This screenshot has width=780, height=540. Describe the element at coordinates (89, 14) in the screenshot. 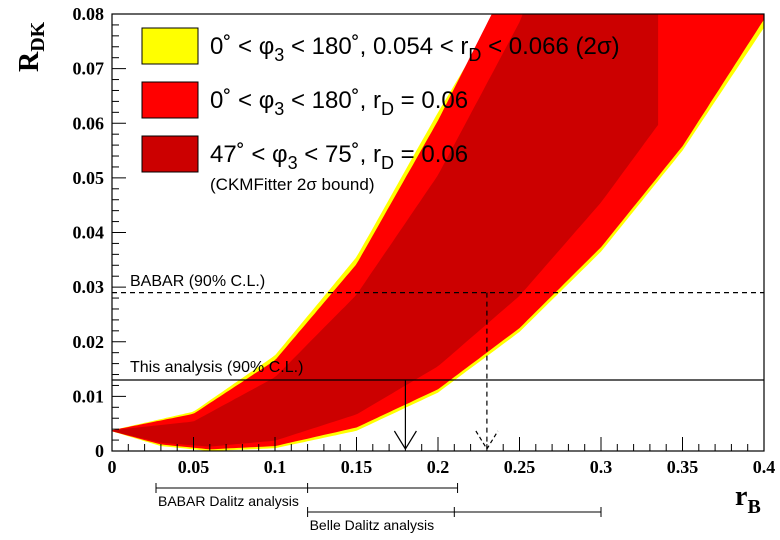

I see `y-tick-label: 0.08` at that location.